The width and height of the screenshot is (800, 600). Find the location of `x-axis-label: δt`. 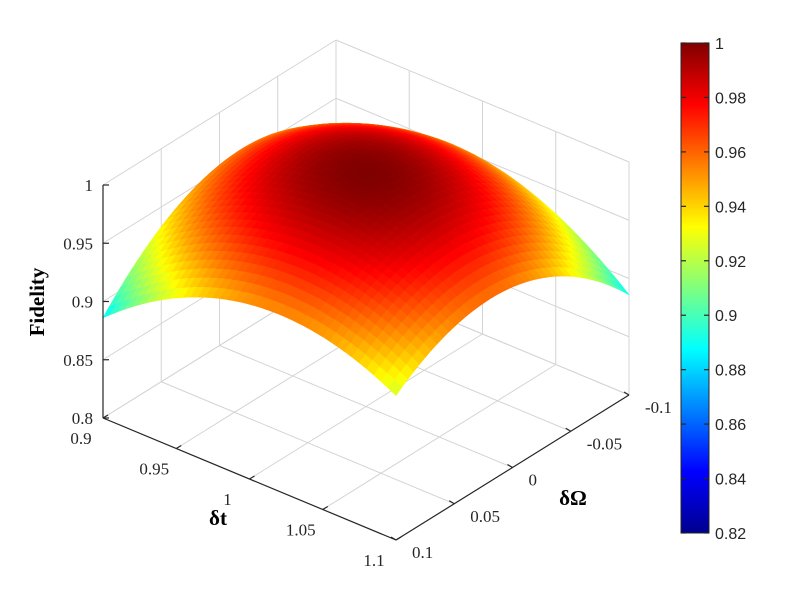

x-axis-label: δt is located at coordinates (218, 518).